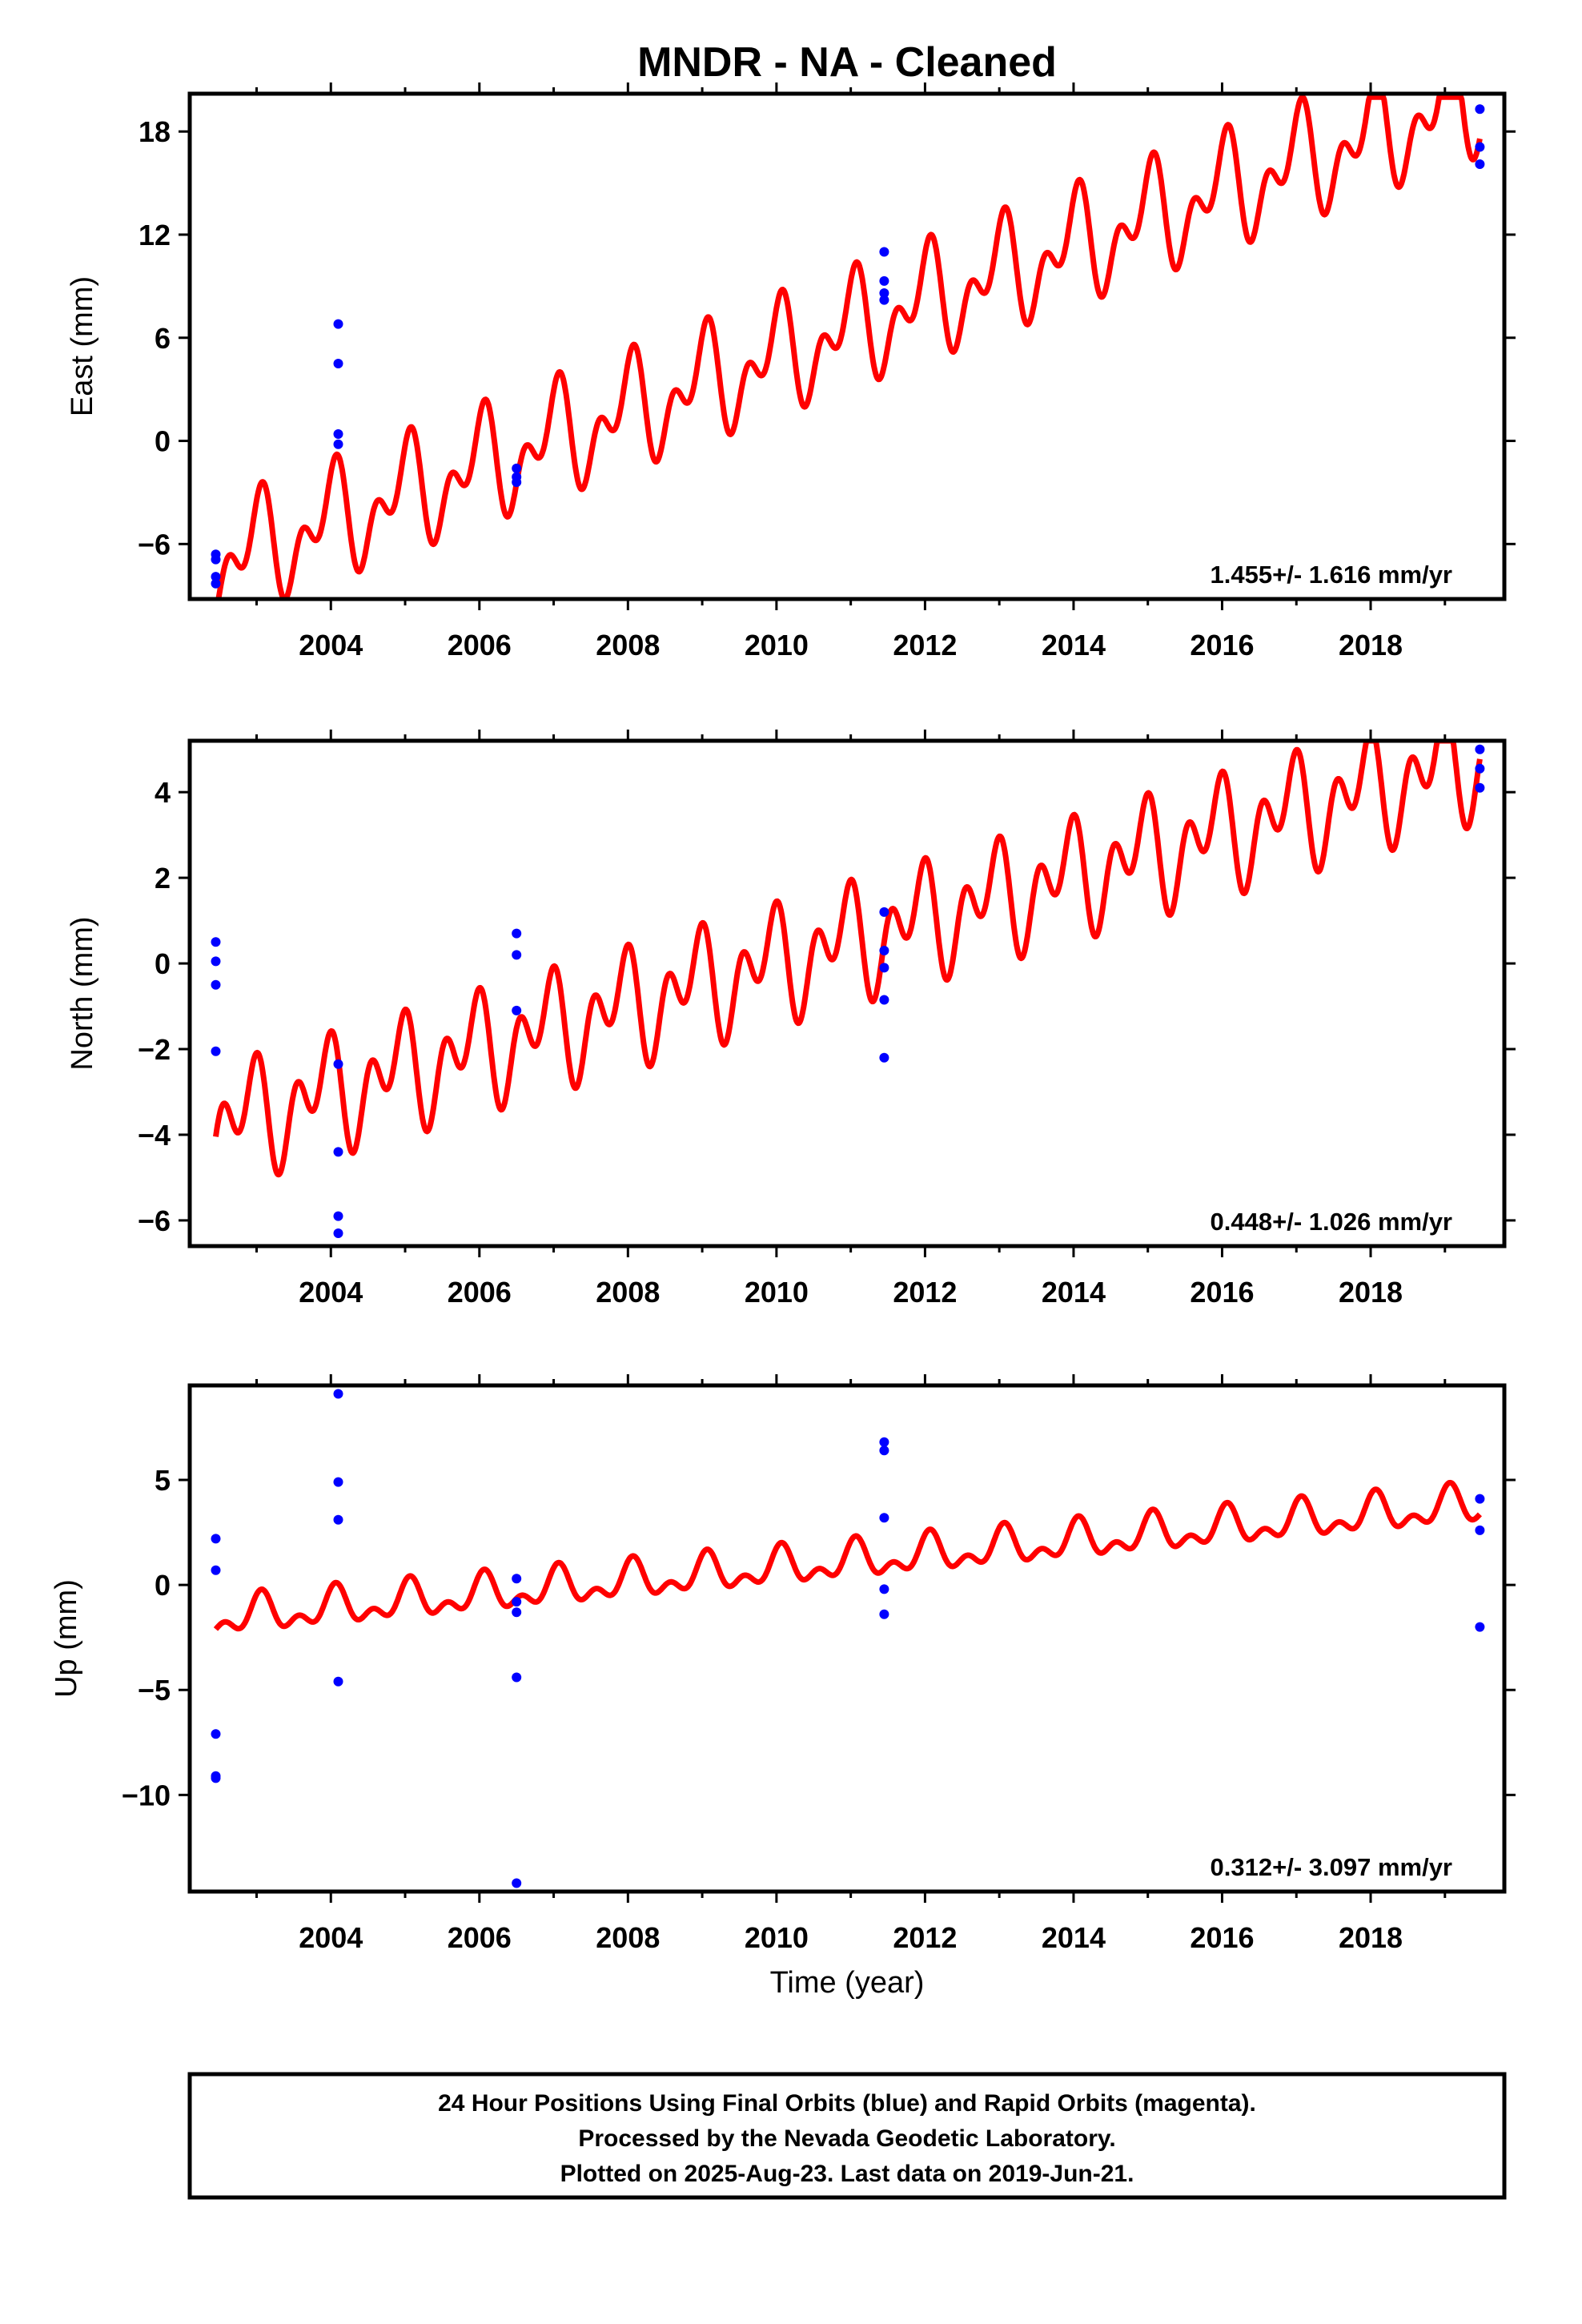 Image resolution: width=1582 pixels, height=2324 pixels. Describe the element at coordinates (925, 1292) in the screenshot. I see `x-tick-label-north: 2012` at that location.